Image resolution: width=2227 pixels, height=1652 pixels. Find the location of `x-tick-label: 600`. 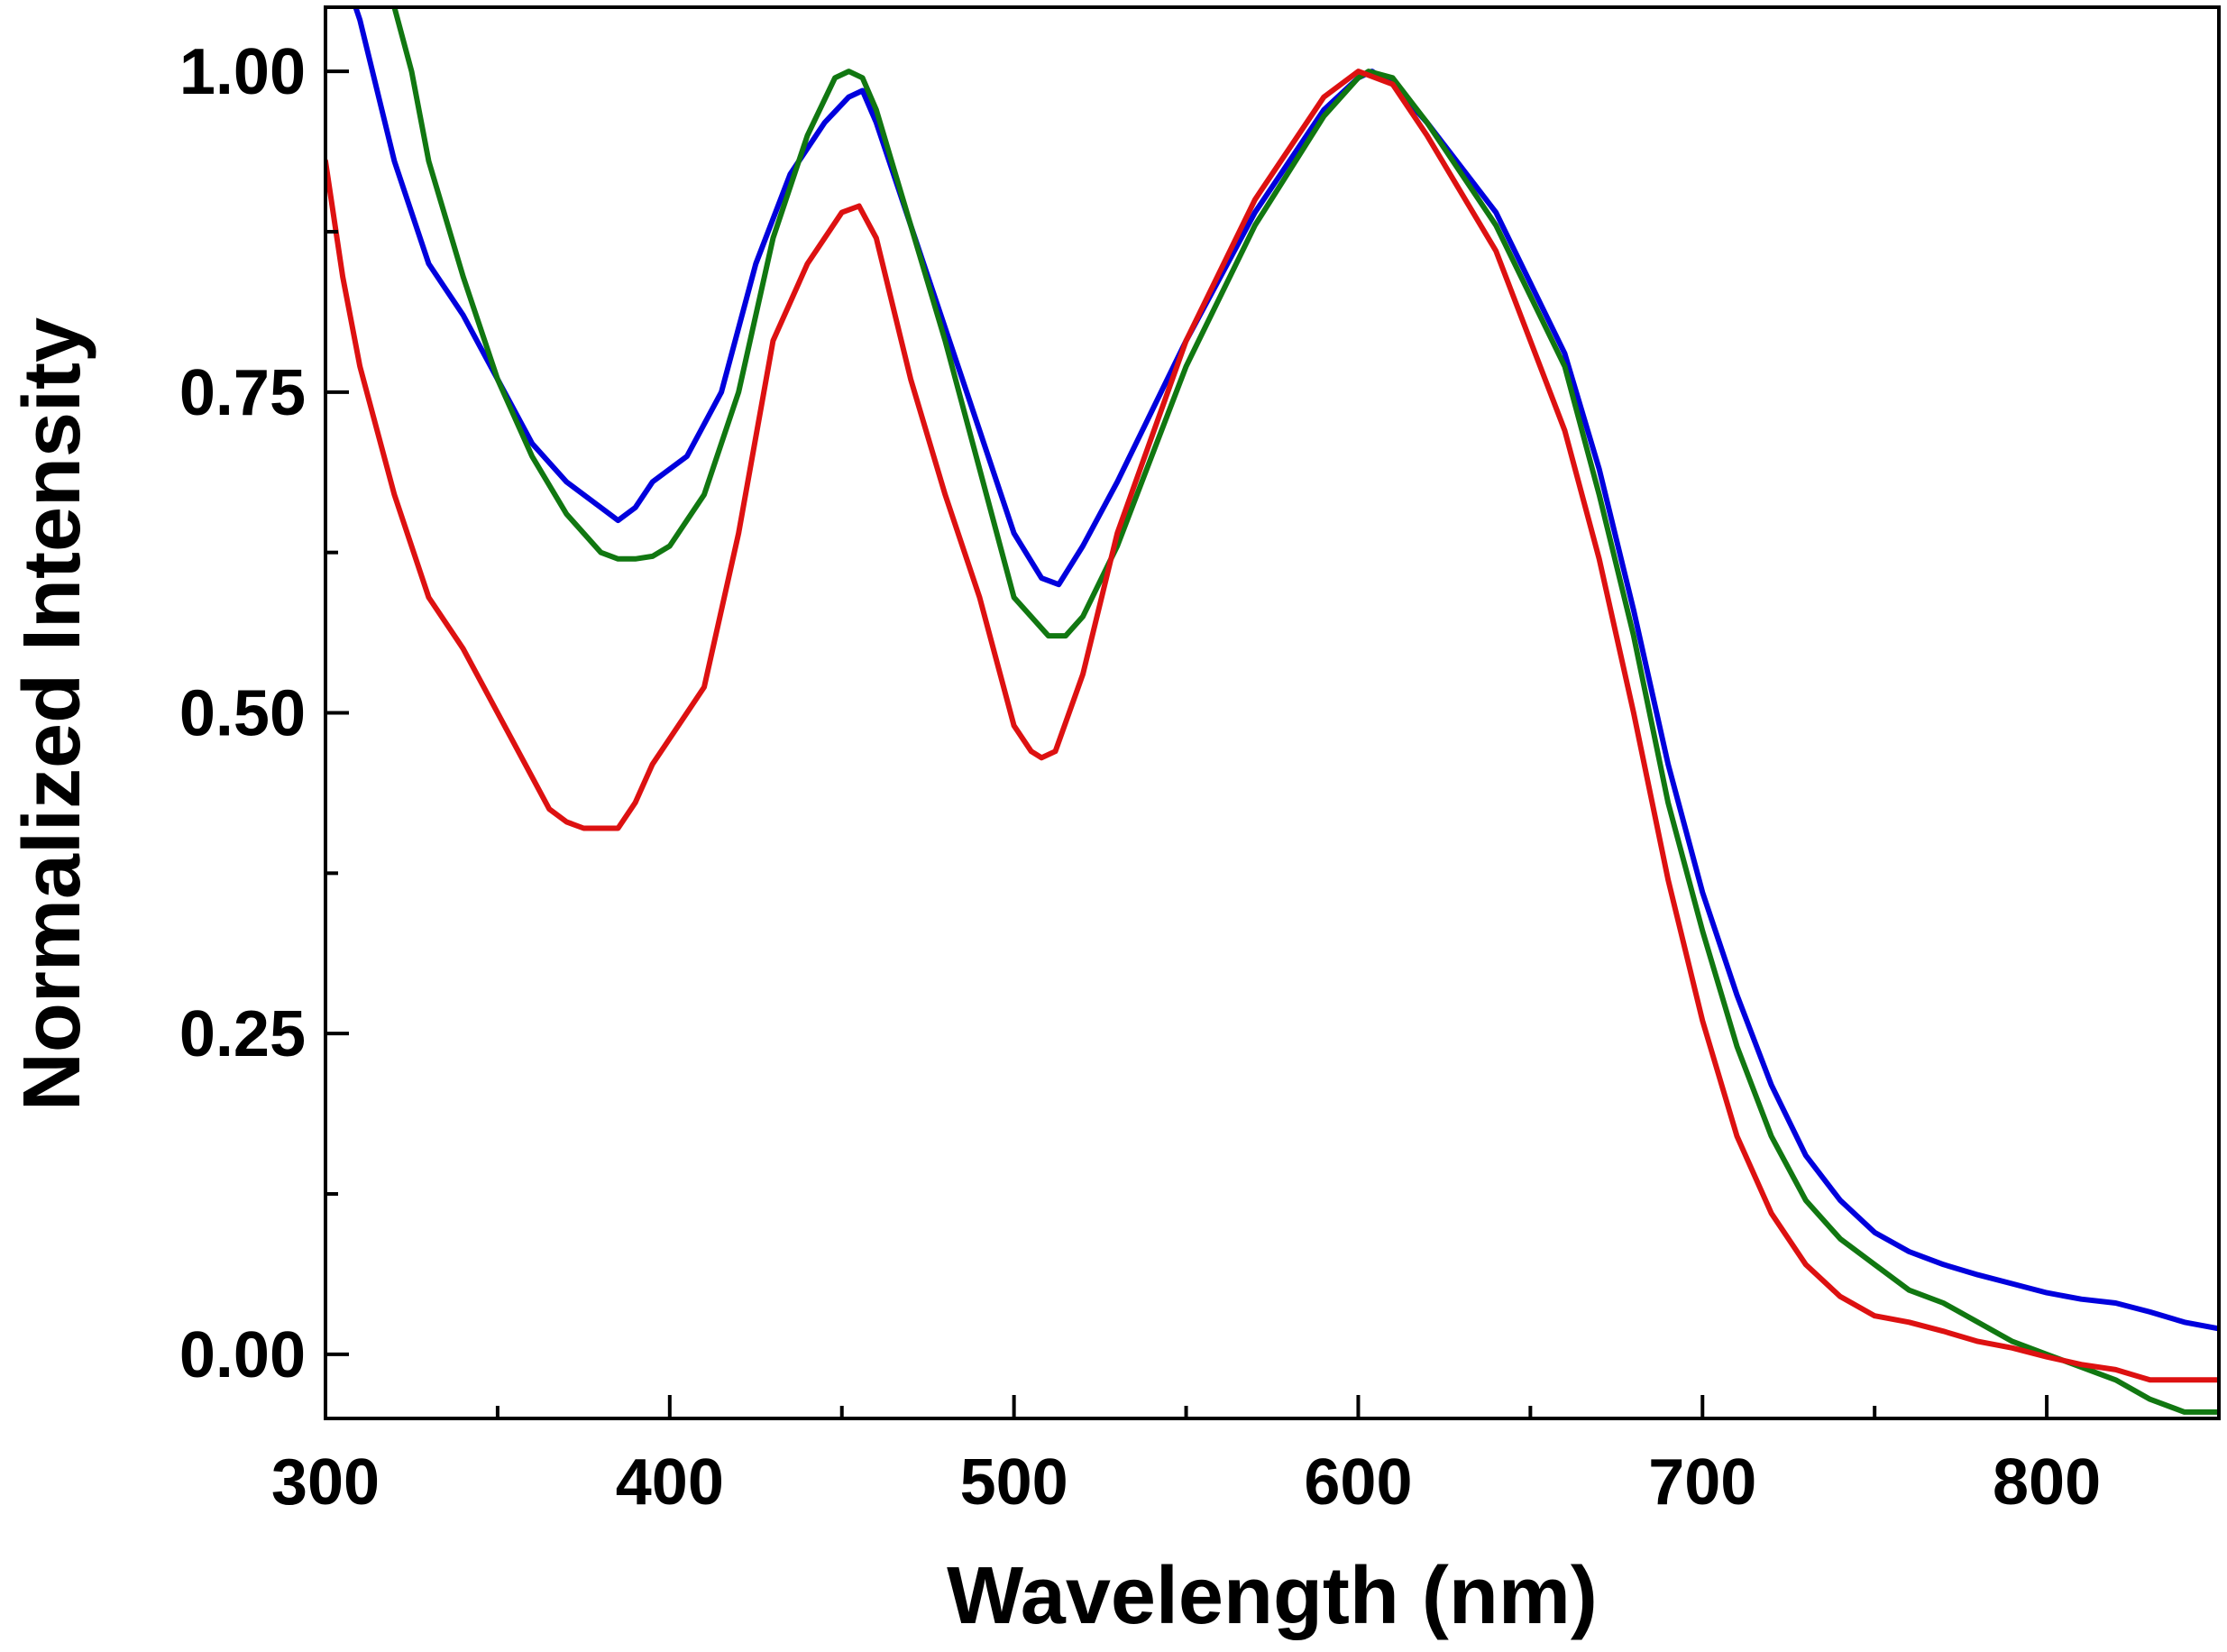

x-tick-label: 600 is located at coordinates (1358, 1482).